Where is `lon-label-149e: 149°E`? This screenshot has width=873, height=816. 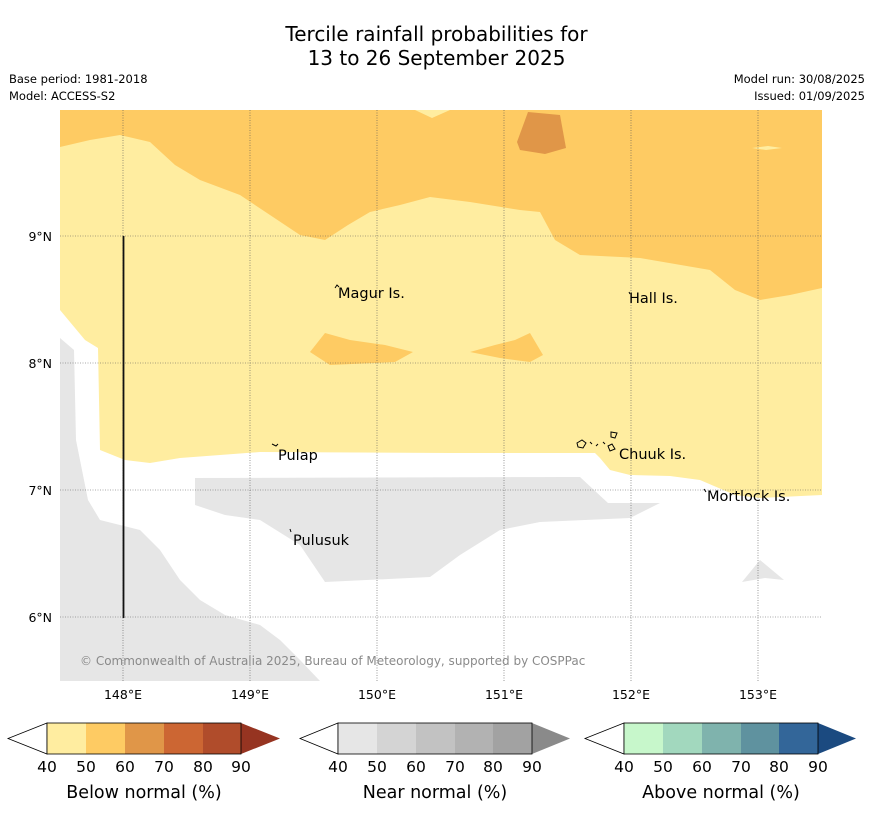 lon-label-149e: 149°E is located at coordinates (250, 694).